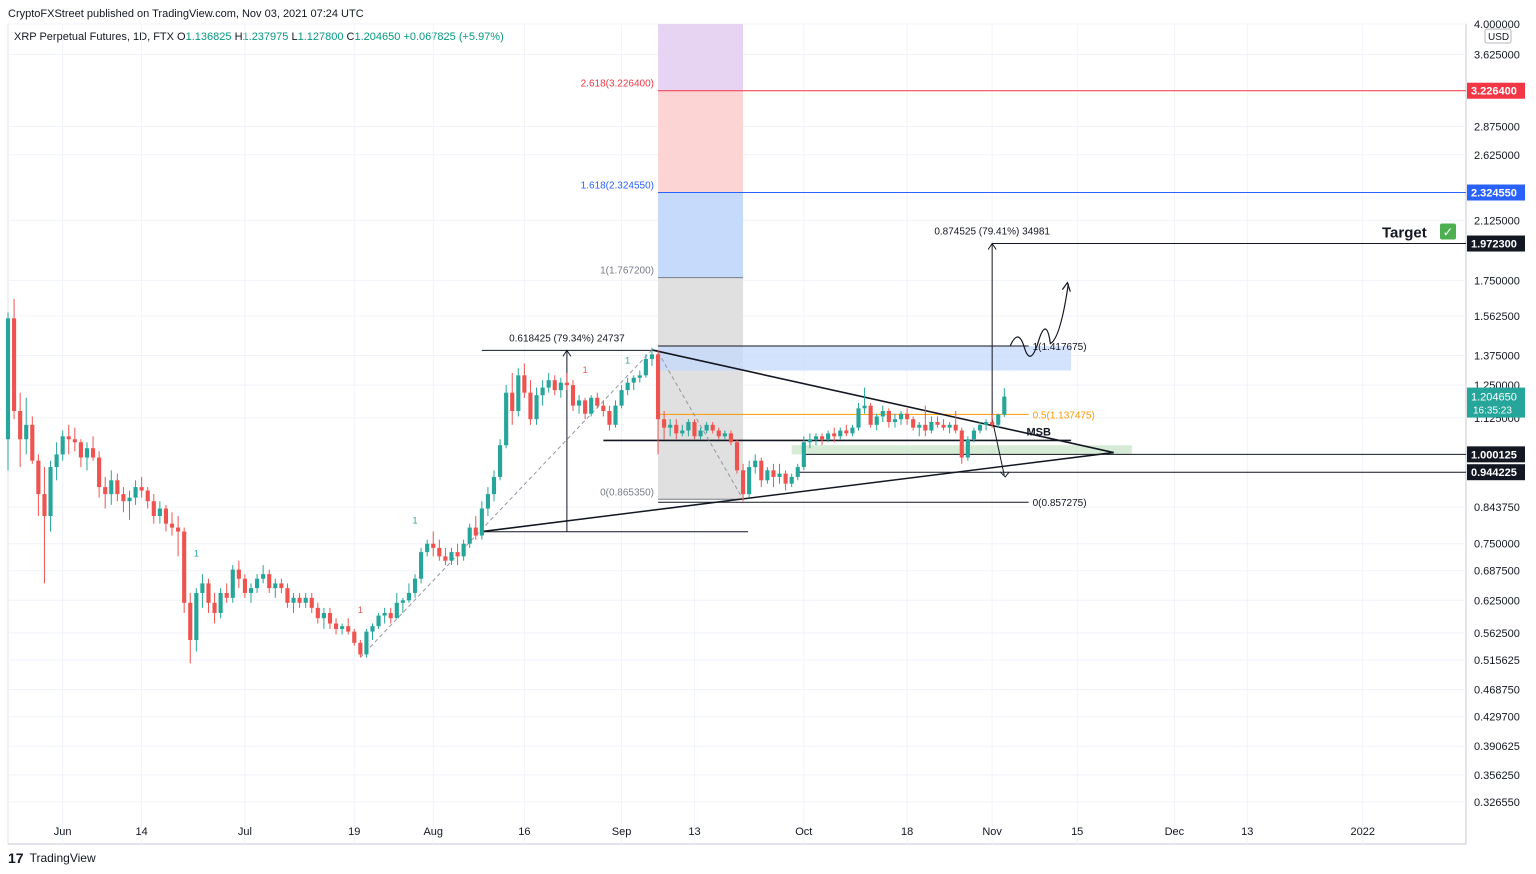  Describe the element at coordinates (907, 832) in the screenshot. I see `x-tick-label: 18` at that location.